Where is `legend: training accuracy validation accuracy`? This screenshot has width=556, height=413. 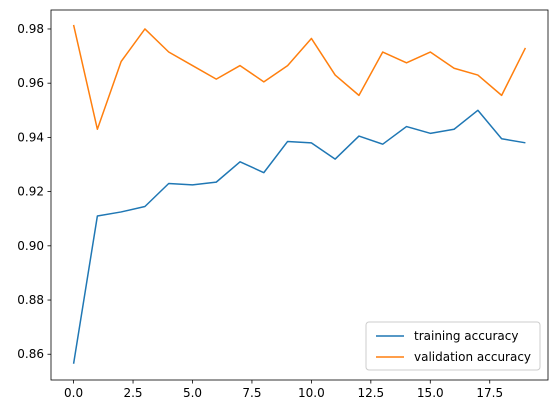 legend: training accuracy validation accuracy is located at coordinates (453, 346).